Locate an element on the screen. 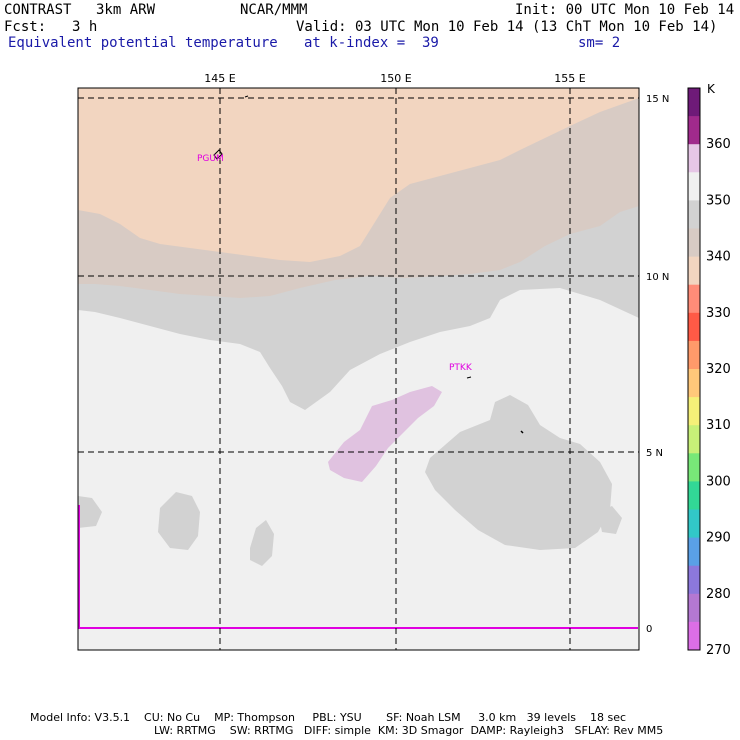 The width and height of the screenshot is (740, 740). colorbar-label: 340 is located at coordinates (718, 257).